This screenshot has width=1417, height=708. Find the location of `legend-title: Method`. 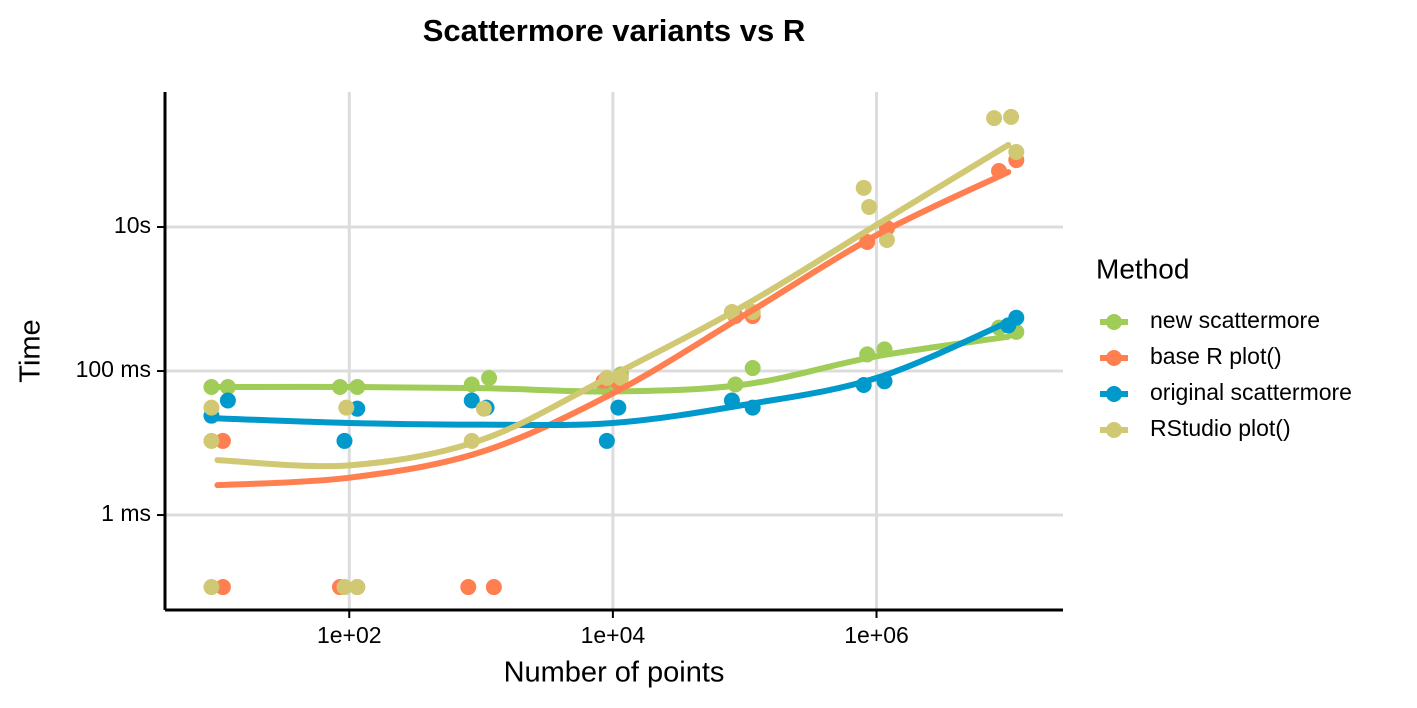

legend-title: Method is located at coordinates (1142, 268).